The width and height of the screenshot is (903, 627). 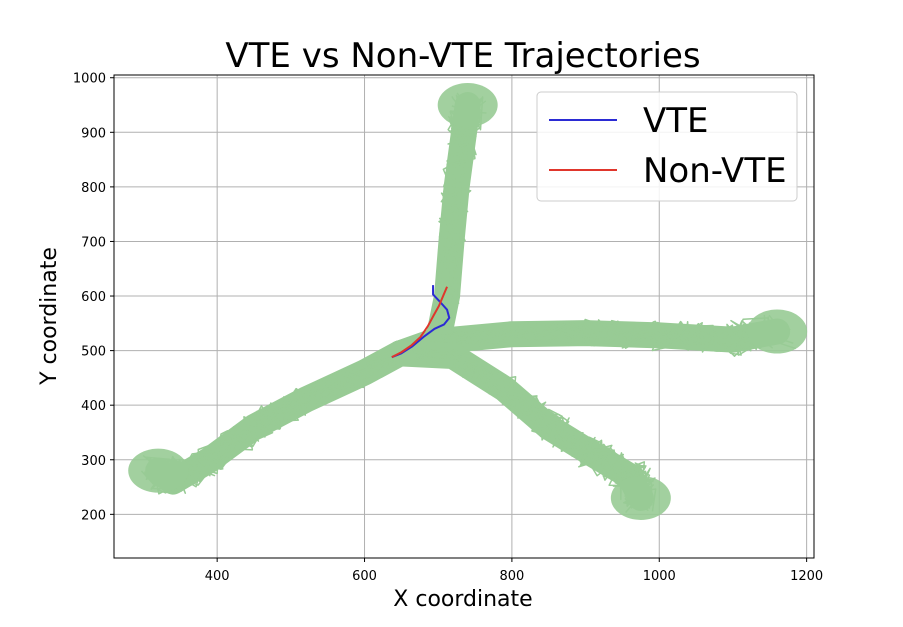 I want to click on legend-label-vte: VTE, so click(x=676, y=121).